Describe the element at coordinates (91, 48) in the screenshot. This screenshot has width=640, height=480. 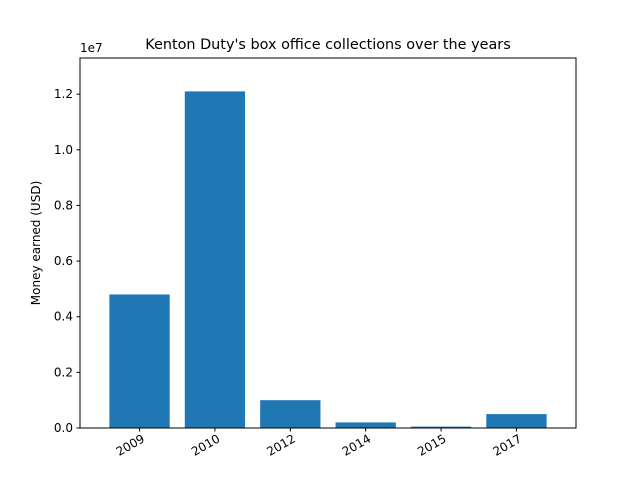
I see `y-axis-scale-label: 1e7` at that location.